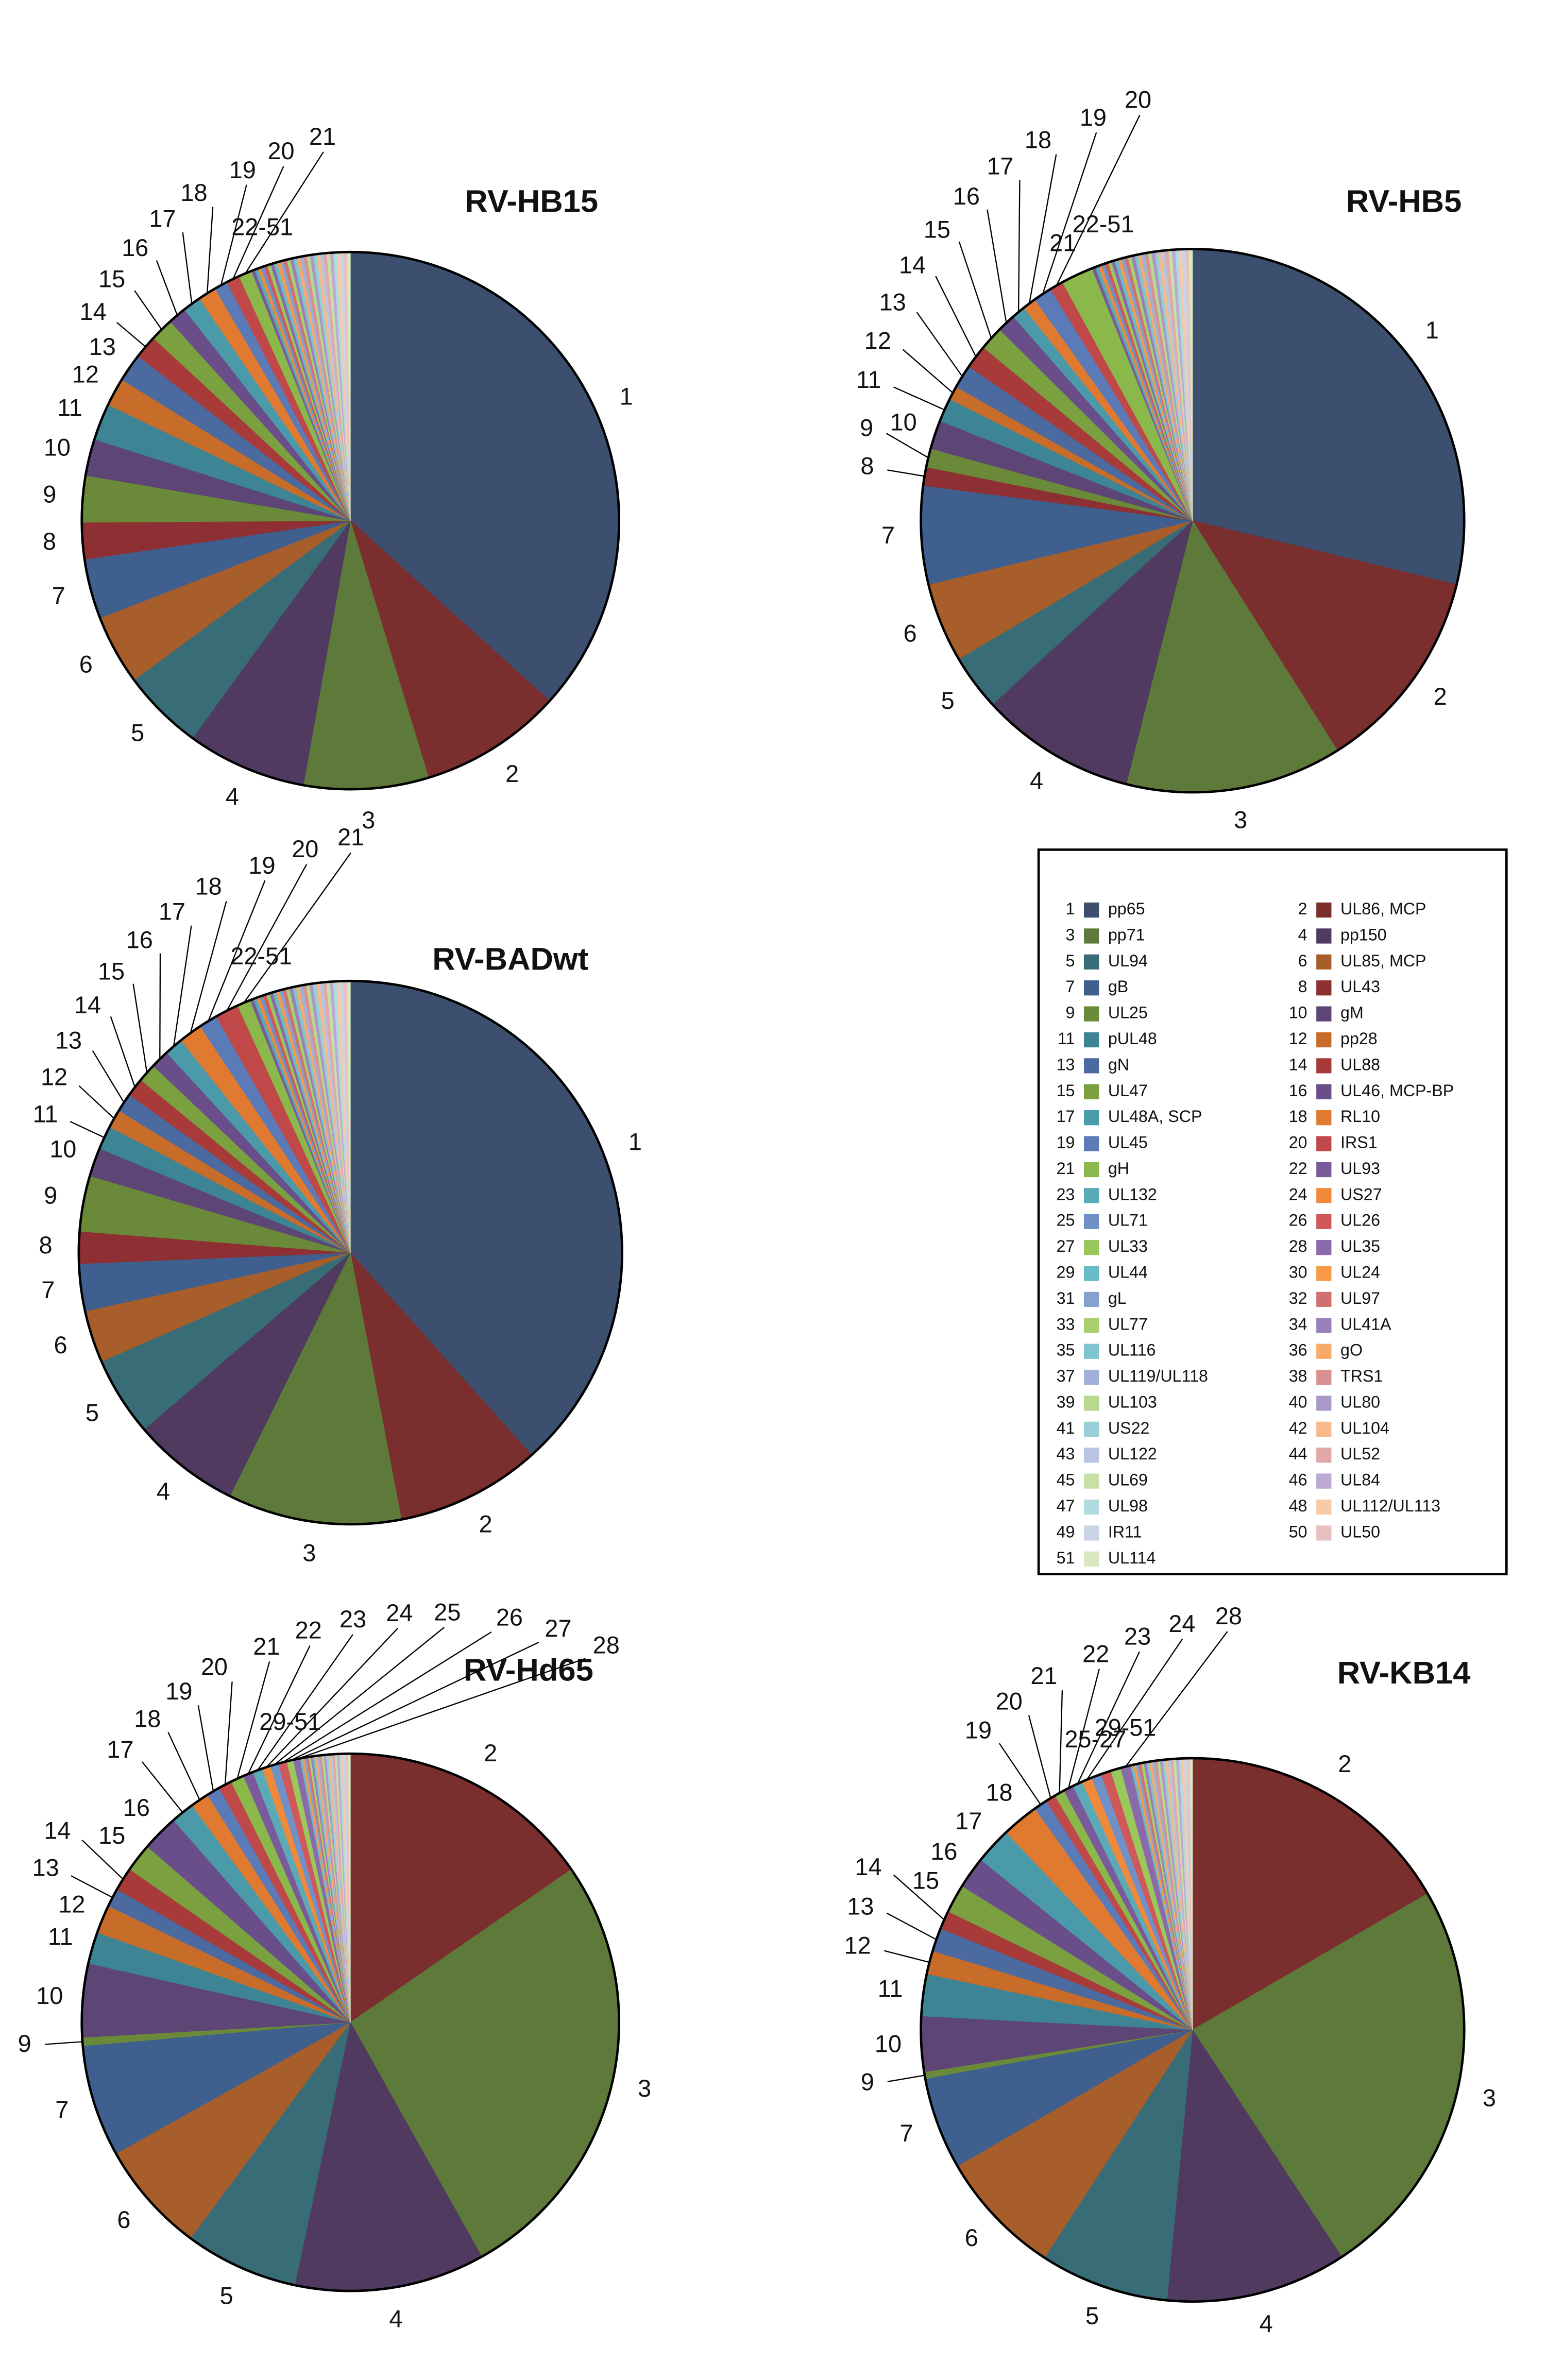 Image resolution: width=1546 pixels, height=2380 pixels. Describe the element at coordinates (448, 1612) in the screenshot. I see `slice-label: 25` at that location.